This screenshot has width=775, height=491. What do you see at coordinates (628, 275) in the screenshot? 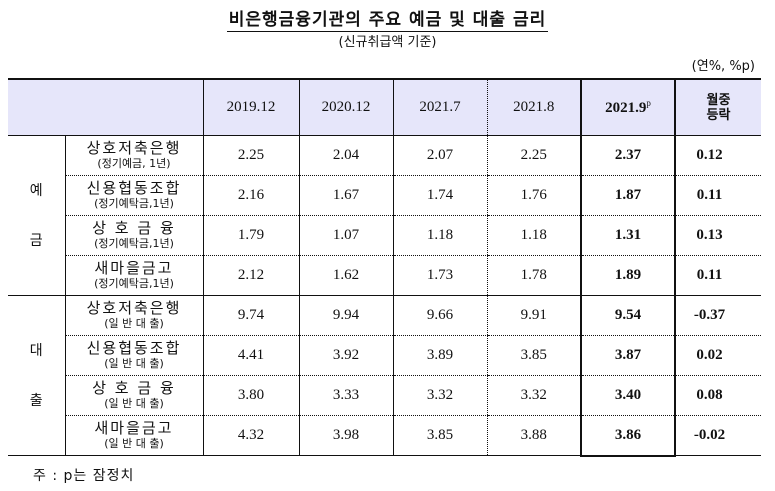
I see `rate-cell-highlight: 1.89` at bounding box center [628, 275].